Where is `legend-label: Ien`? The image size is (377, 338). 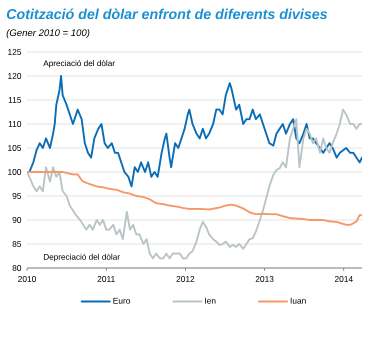
legend-label: Ien is located at coordinates (210, 301).